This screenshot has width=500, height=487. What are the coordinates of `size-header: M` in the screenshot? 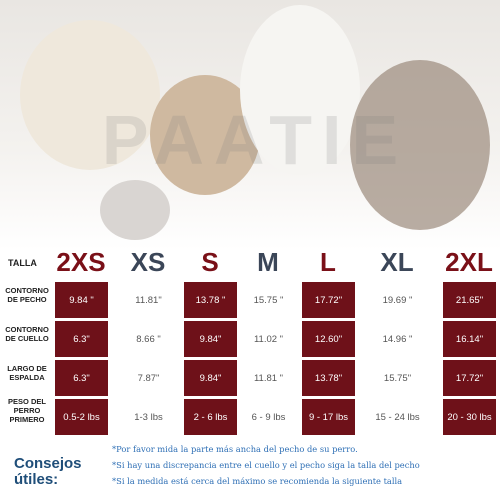 It's located at (268, 262).